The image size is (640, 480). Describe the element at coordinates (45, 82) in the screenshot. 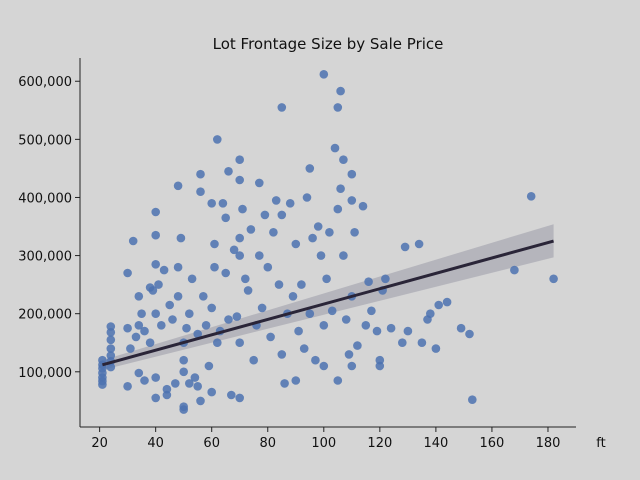

I see `y-tick-label: 600,000` at that location.